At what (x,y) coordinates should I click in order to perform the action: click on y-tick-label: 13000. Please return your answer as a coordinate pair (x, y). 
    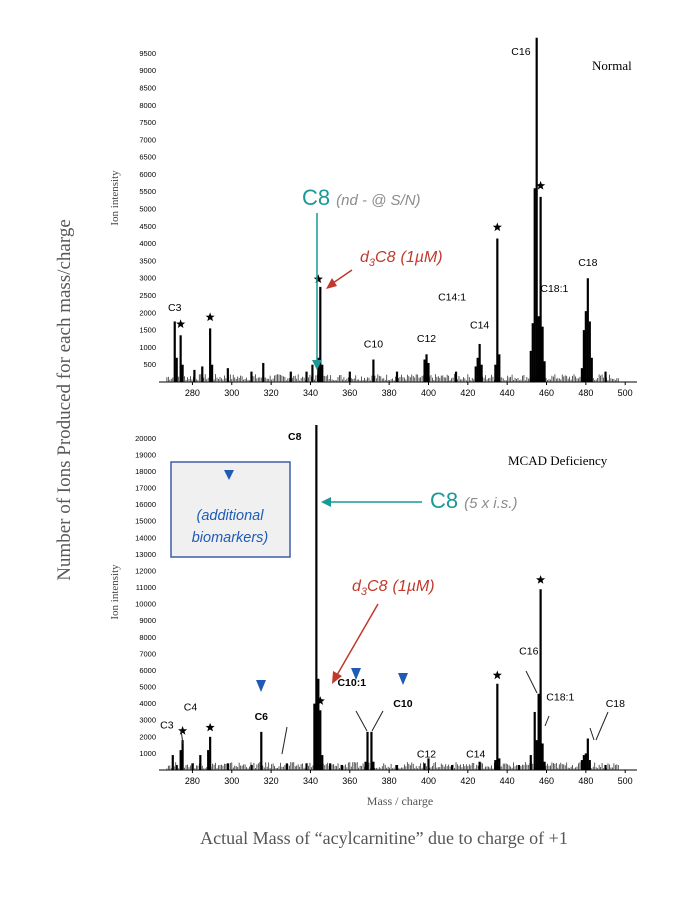
    Looking at the image, I should click on (145, 554).